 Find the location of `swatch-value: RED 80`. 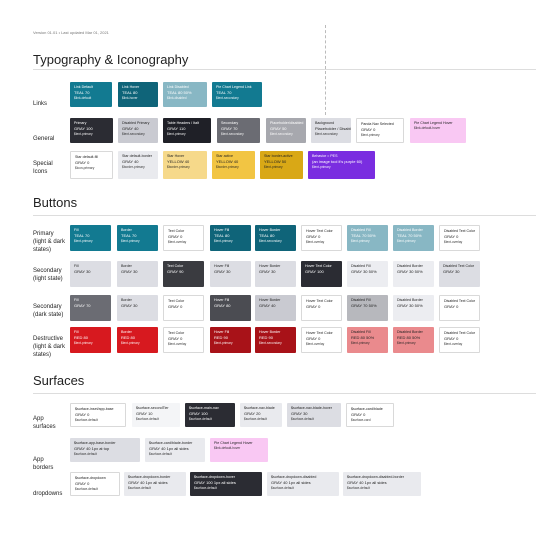

swatch-value: RED 80 is located at coordinates (81, 337).